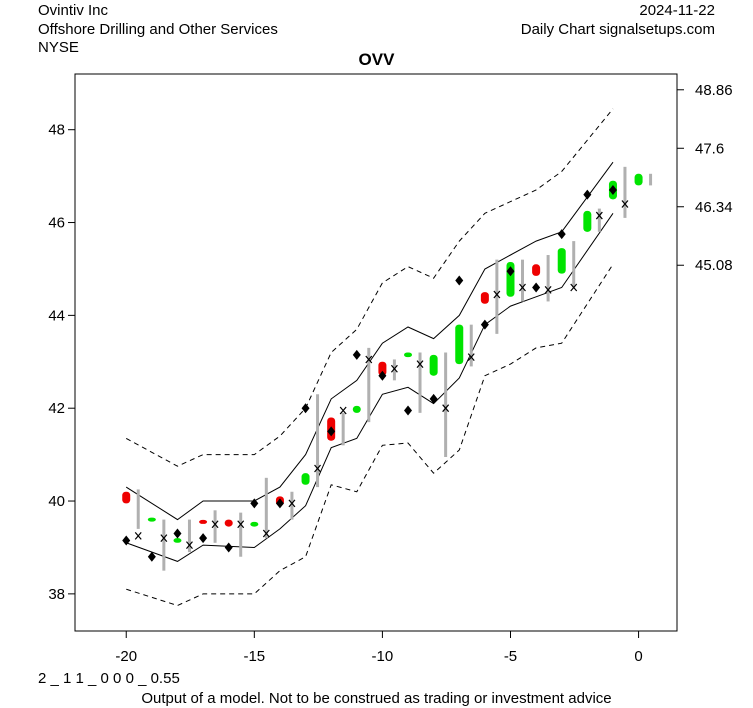 This screenshot has width=753, height=708. I want to click on y-left-tick-label: 48, so click(56, 130).